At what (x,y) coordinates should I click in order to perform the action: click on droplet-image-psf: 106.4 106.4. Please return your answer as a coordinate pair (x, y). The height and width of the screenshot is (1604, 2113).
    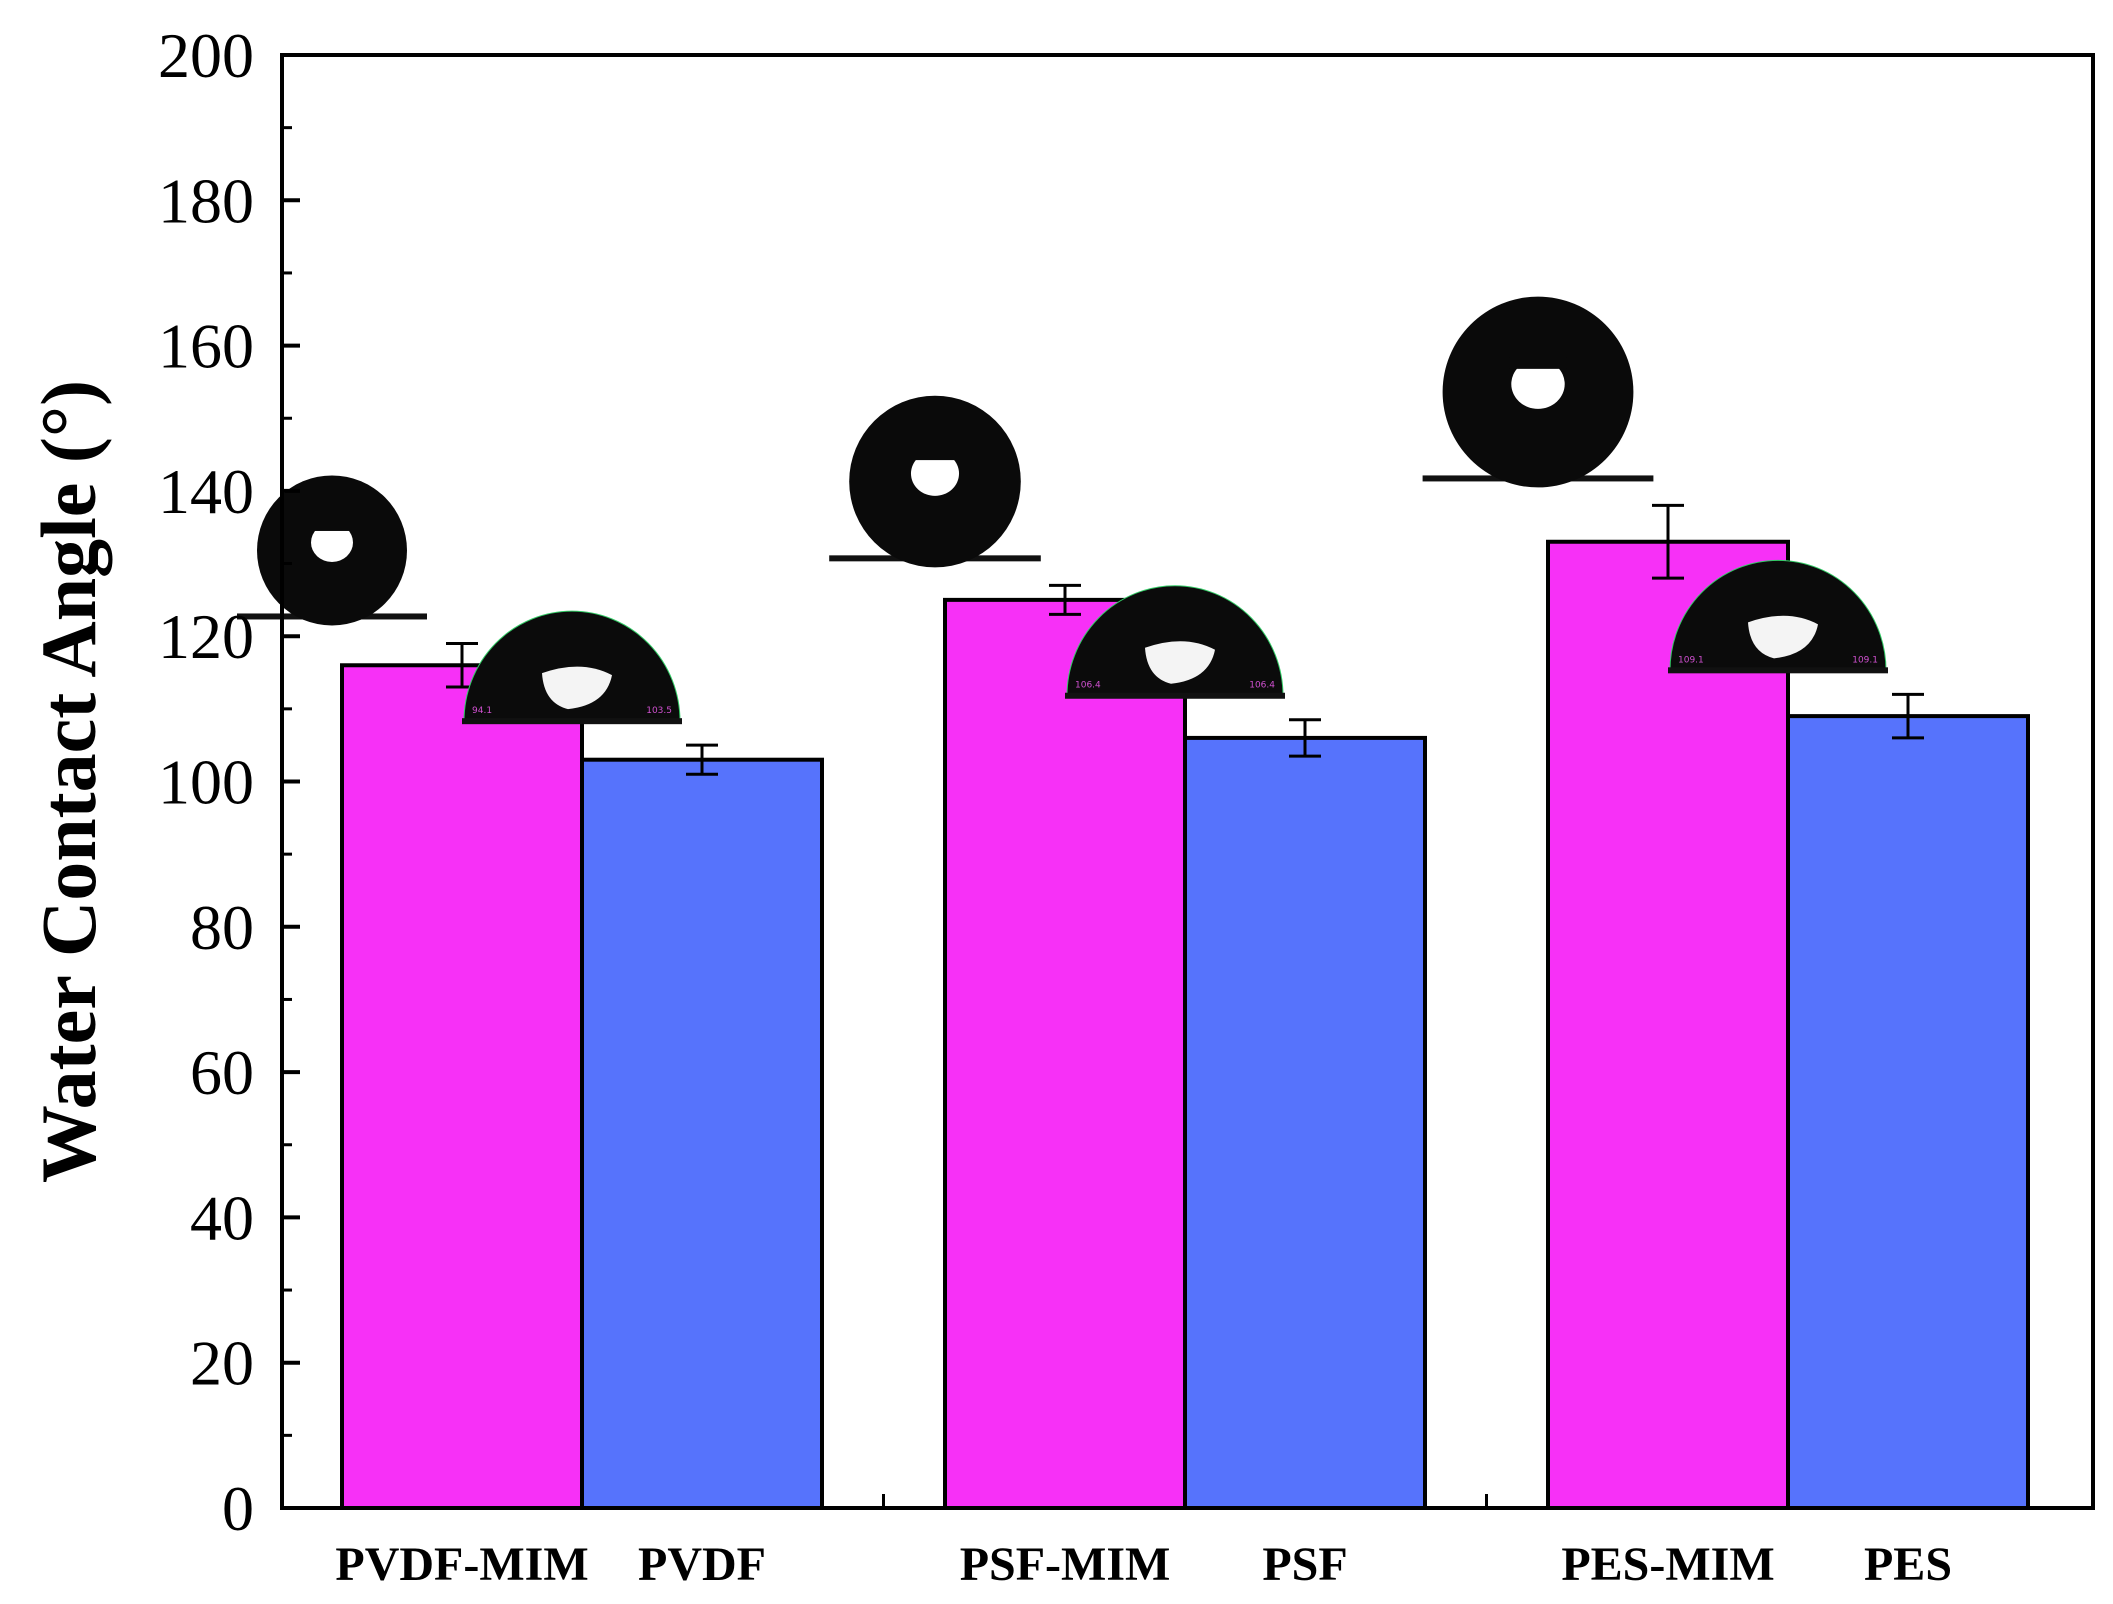
    Looking at the image, I should click on (1175, 642).